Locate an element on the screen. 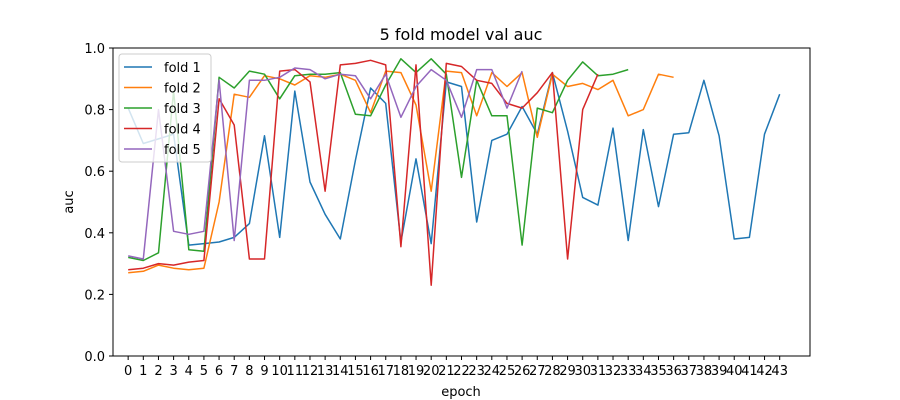  y-axis-ticks: 0.0 0.2 0.4 0.6 0.8 1.0 is located at coordinates (98, 203).